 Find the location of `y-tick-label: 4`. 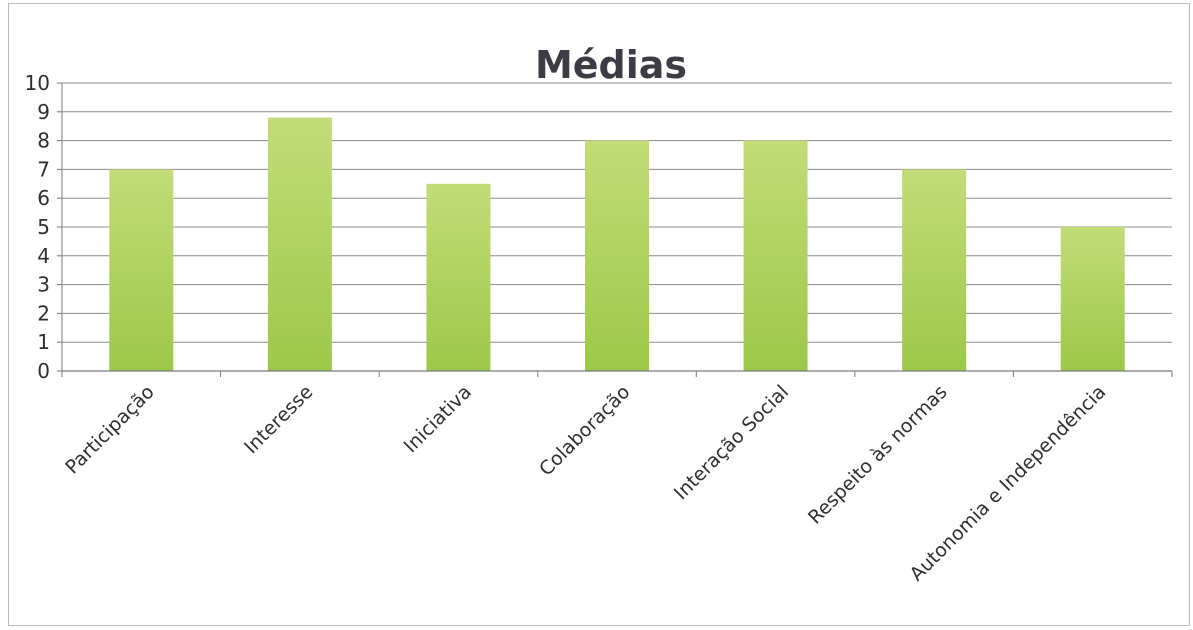

y-tick-label: 4 is located at coordinates (43, 256).